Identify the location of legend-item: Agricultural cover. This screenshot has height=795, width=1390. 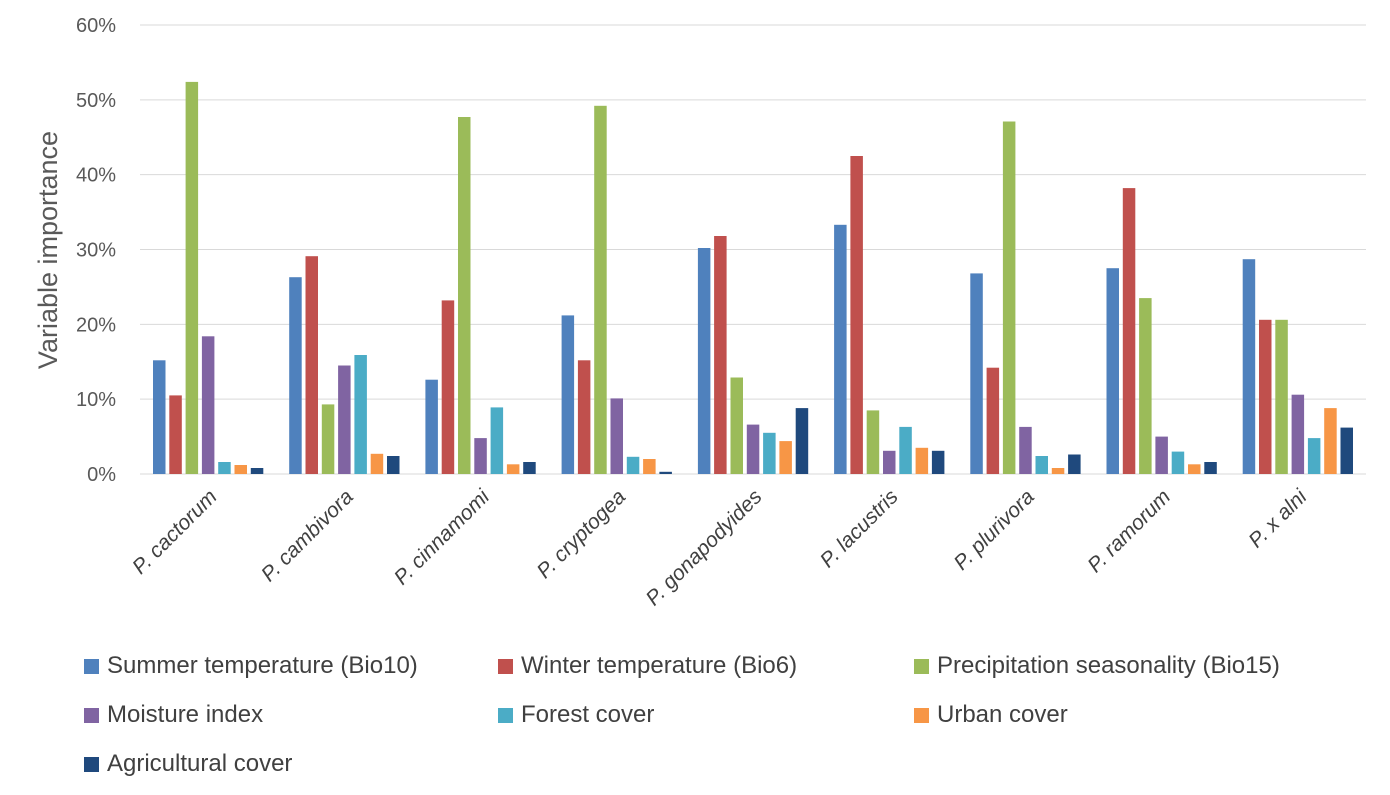
(291, 764).